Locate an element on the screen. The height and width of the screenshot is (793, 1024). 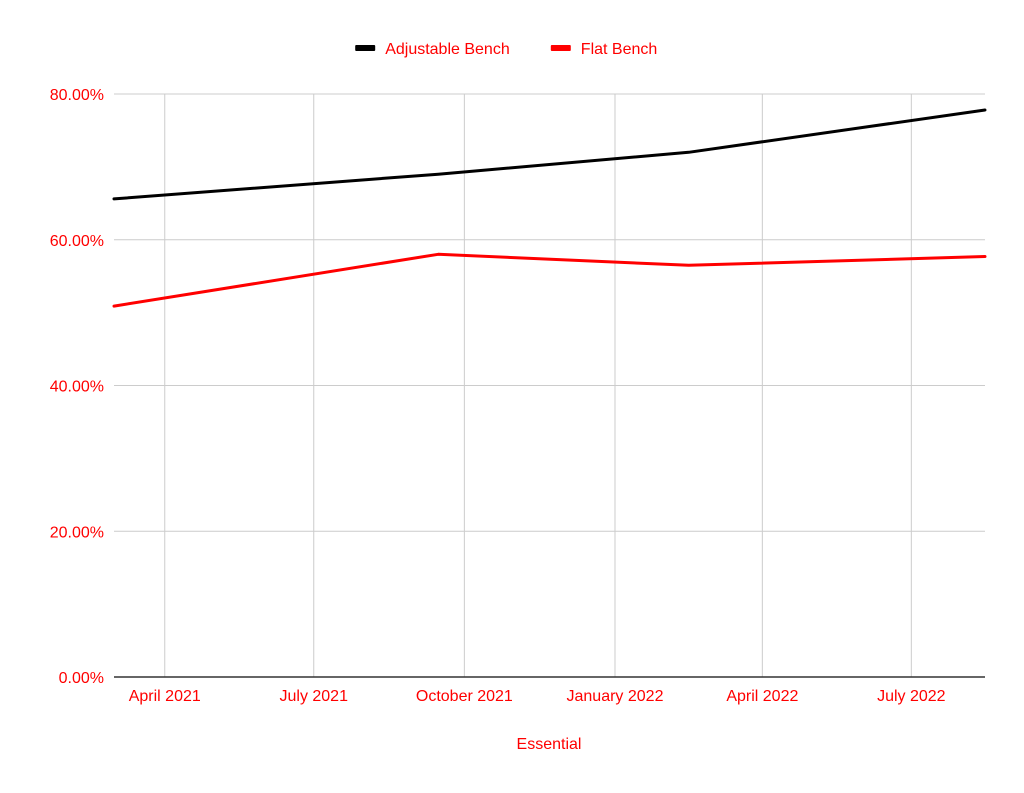
legend: Adjustable Bench Flat Bench is located at coordinates (506, 49).